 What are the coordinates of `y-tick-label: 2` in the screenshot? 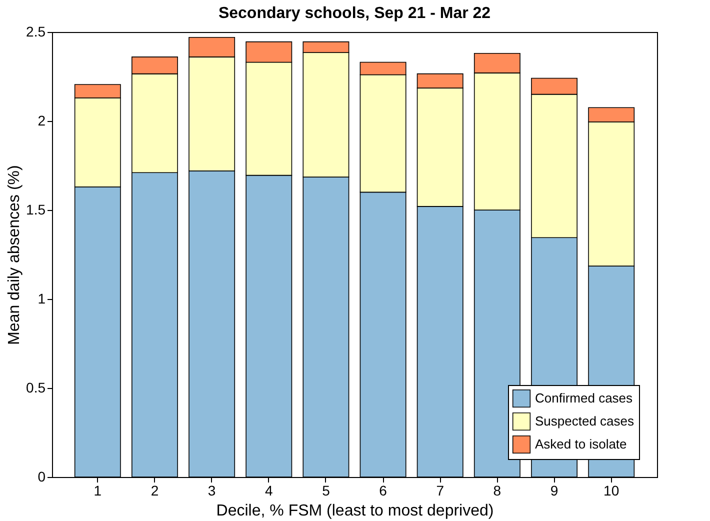 It's located at (42, 120).